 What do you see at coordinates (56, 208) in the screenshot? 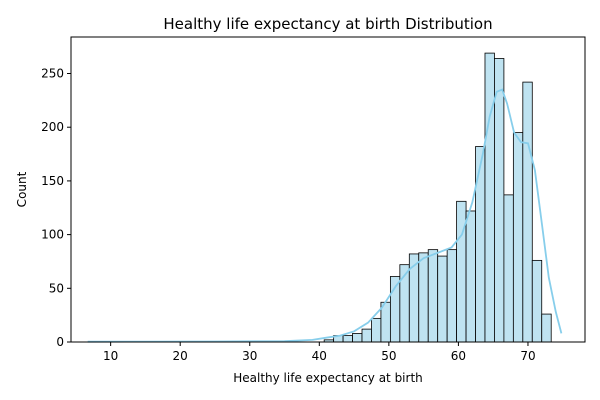
I see `y-axis-ticks: 0 50 100 150 200 250` at bounding box center [56, 208].